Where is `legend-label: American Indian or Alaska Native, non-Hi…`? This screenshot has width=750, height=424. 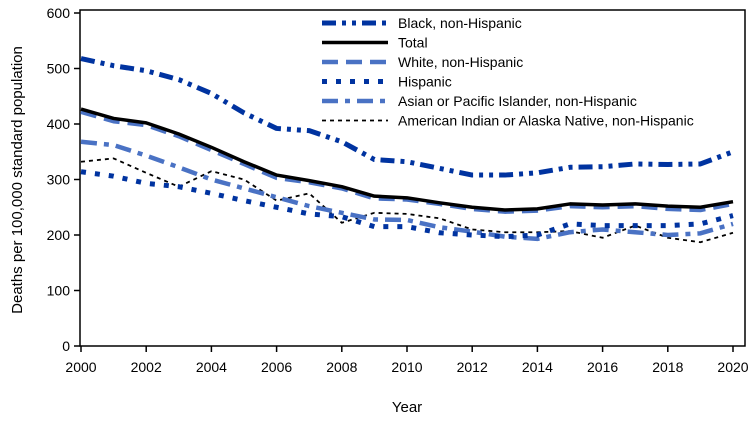 legend-label: American Indian or Alaska Native, non-Hi… is located at coordinates (546, 121).